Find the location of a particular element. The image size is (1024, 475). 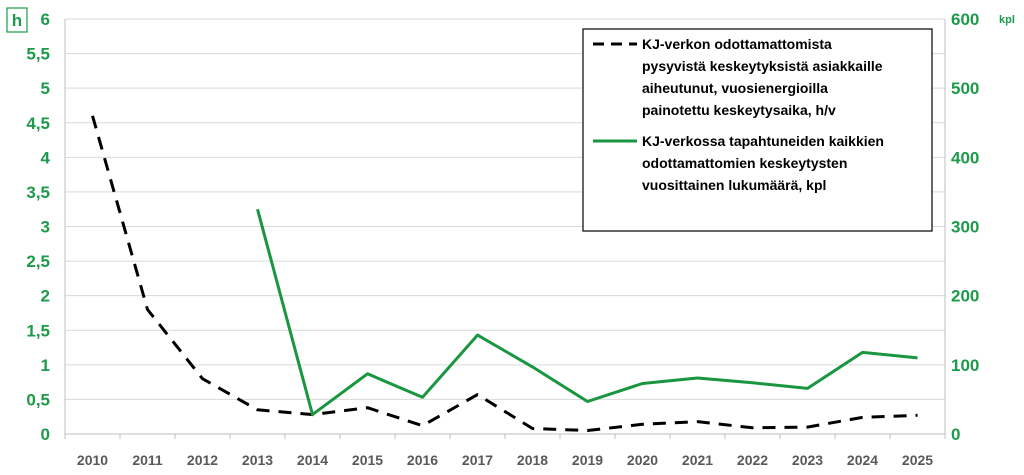

right-tick-label: 400 is located at coordinates (965, 157).